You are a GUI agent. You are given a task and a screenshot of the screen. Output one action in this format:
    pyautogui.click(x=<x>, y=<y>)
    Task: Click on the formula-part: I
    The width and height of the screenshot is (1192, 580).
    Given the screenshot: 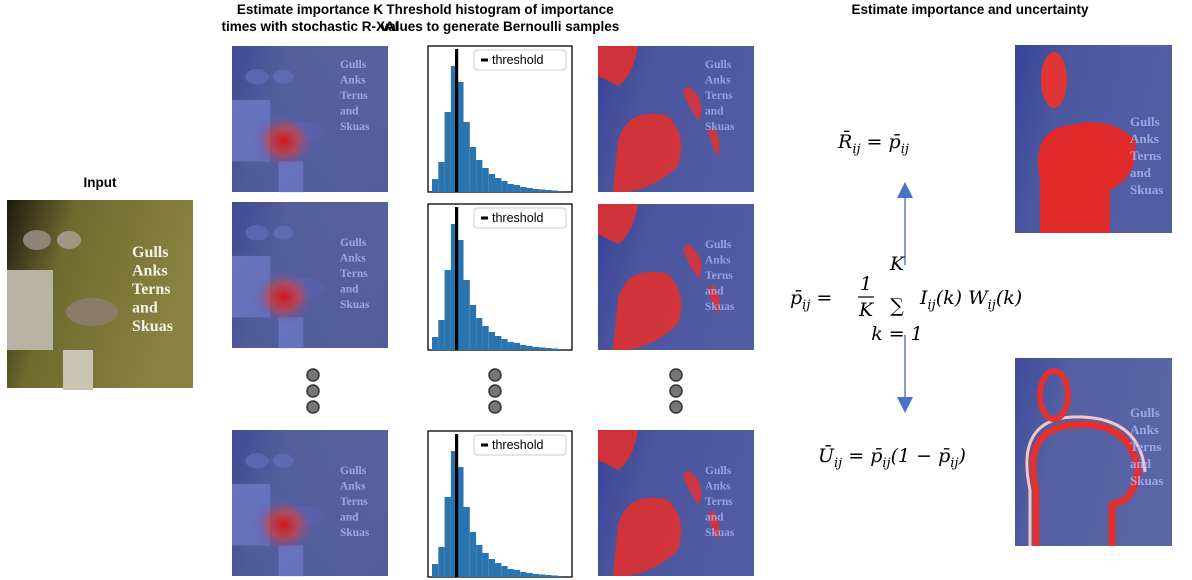 What is the action you would take?
    pyautogui.click(x=923, y=298)
    